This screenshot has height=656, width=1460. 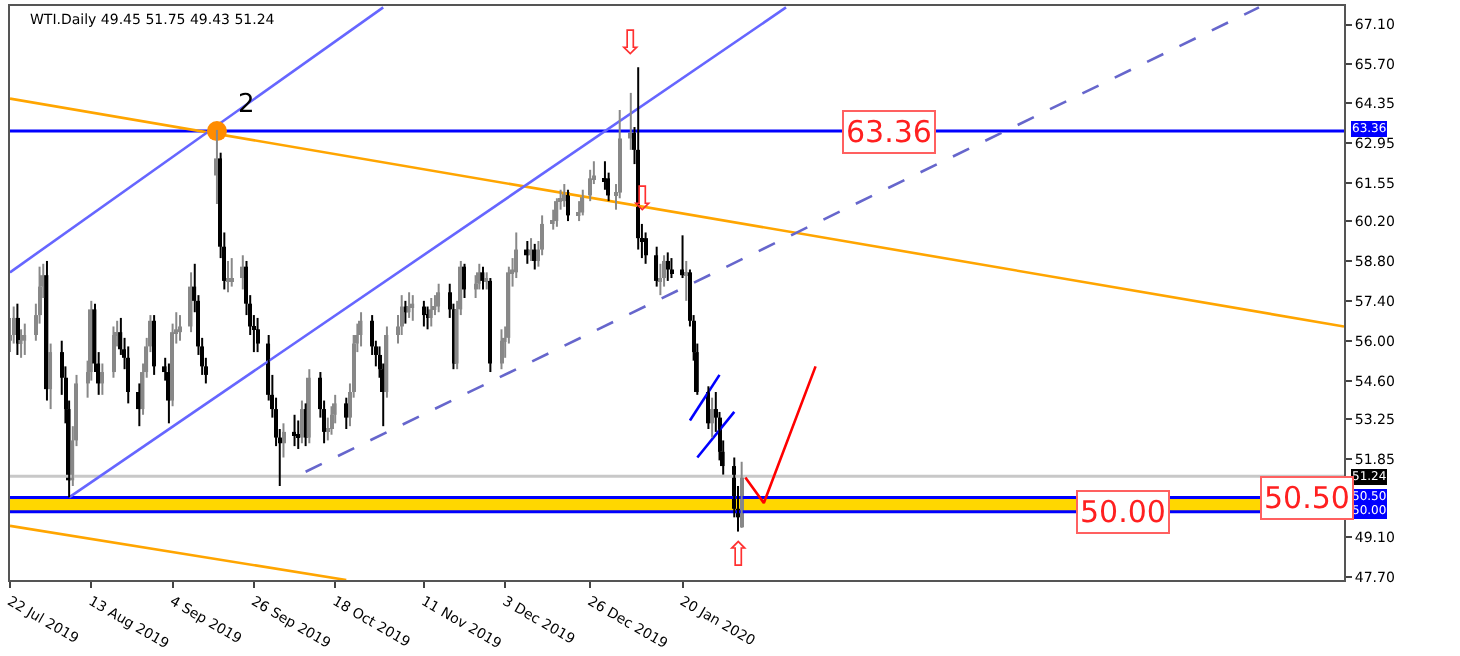 I want to click on annotation: ⇩, so click(x=630, y=44).